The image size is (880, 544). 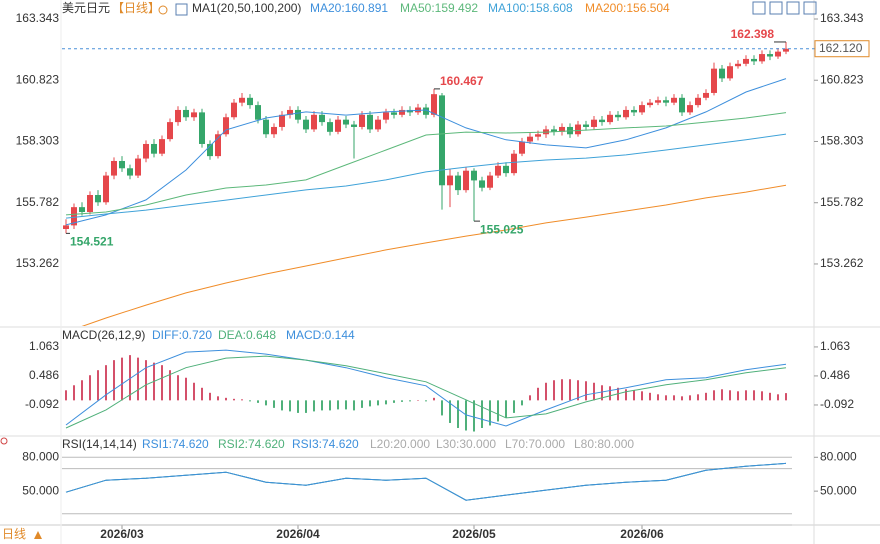 What do you see at coordinates (14, 534) in the screenshot?
I see `footer-label: 日线` at bounding box center [14, 534].